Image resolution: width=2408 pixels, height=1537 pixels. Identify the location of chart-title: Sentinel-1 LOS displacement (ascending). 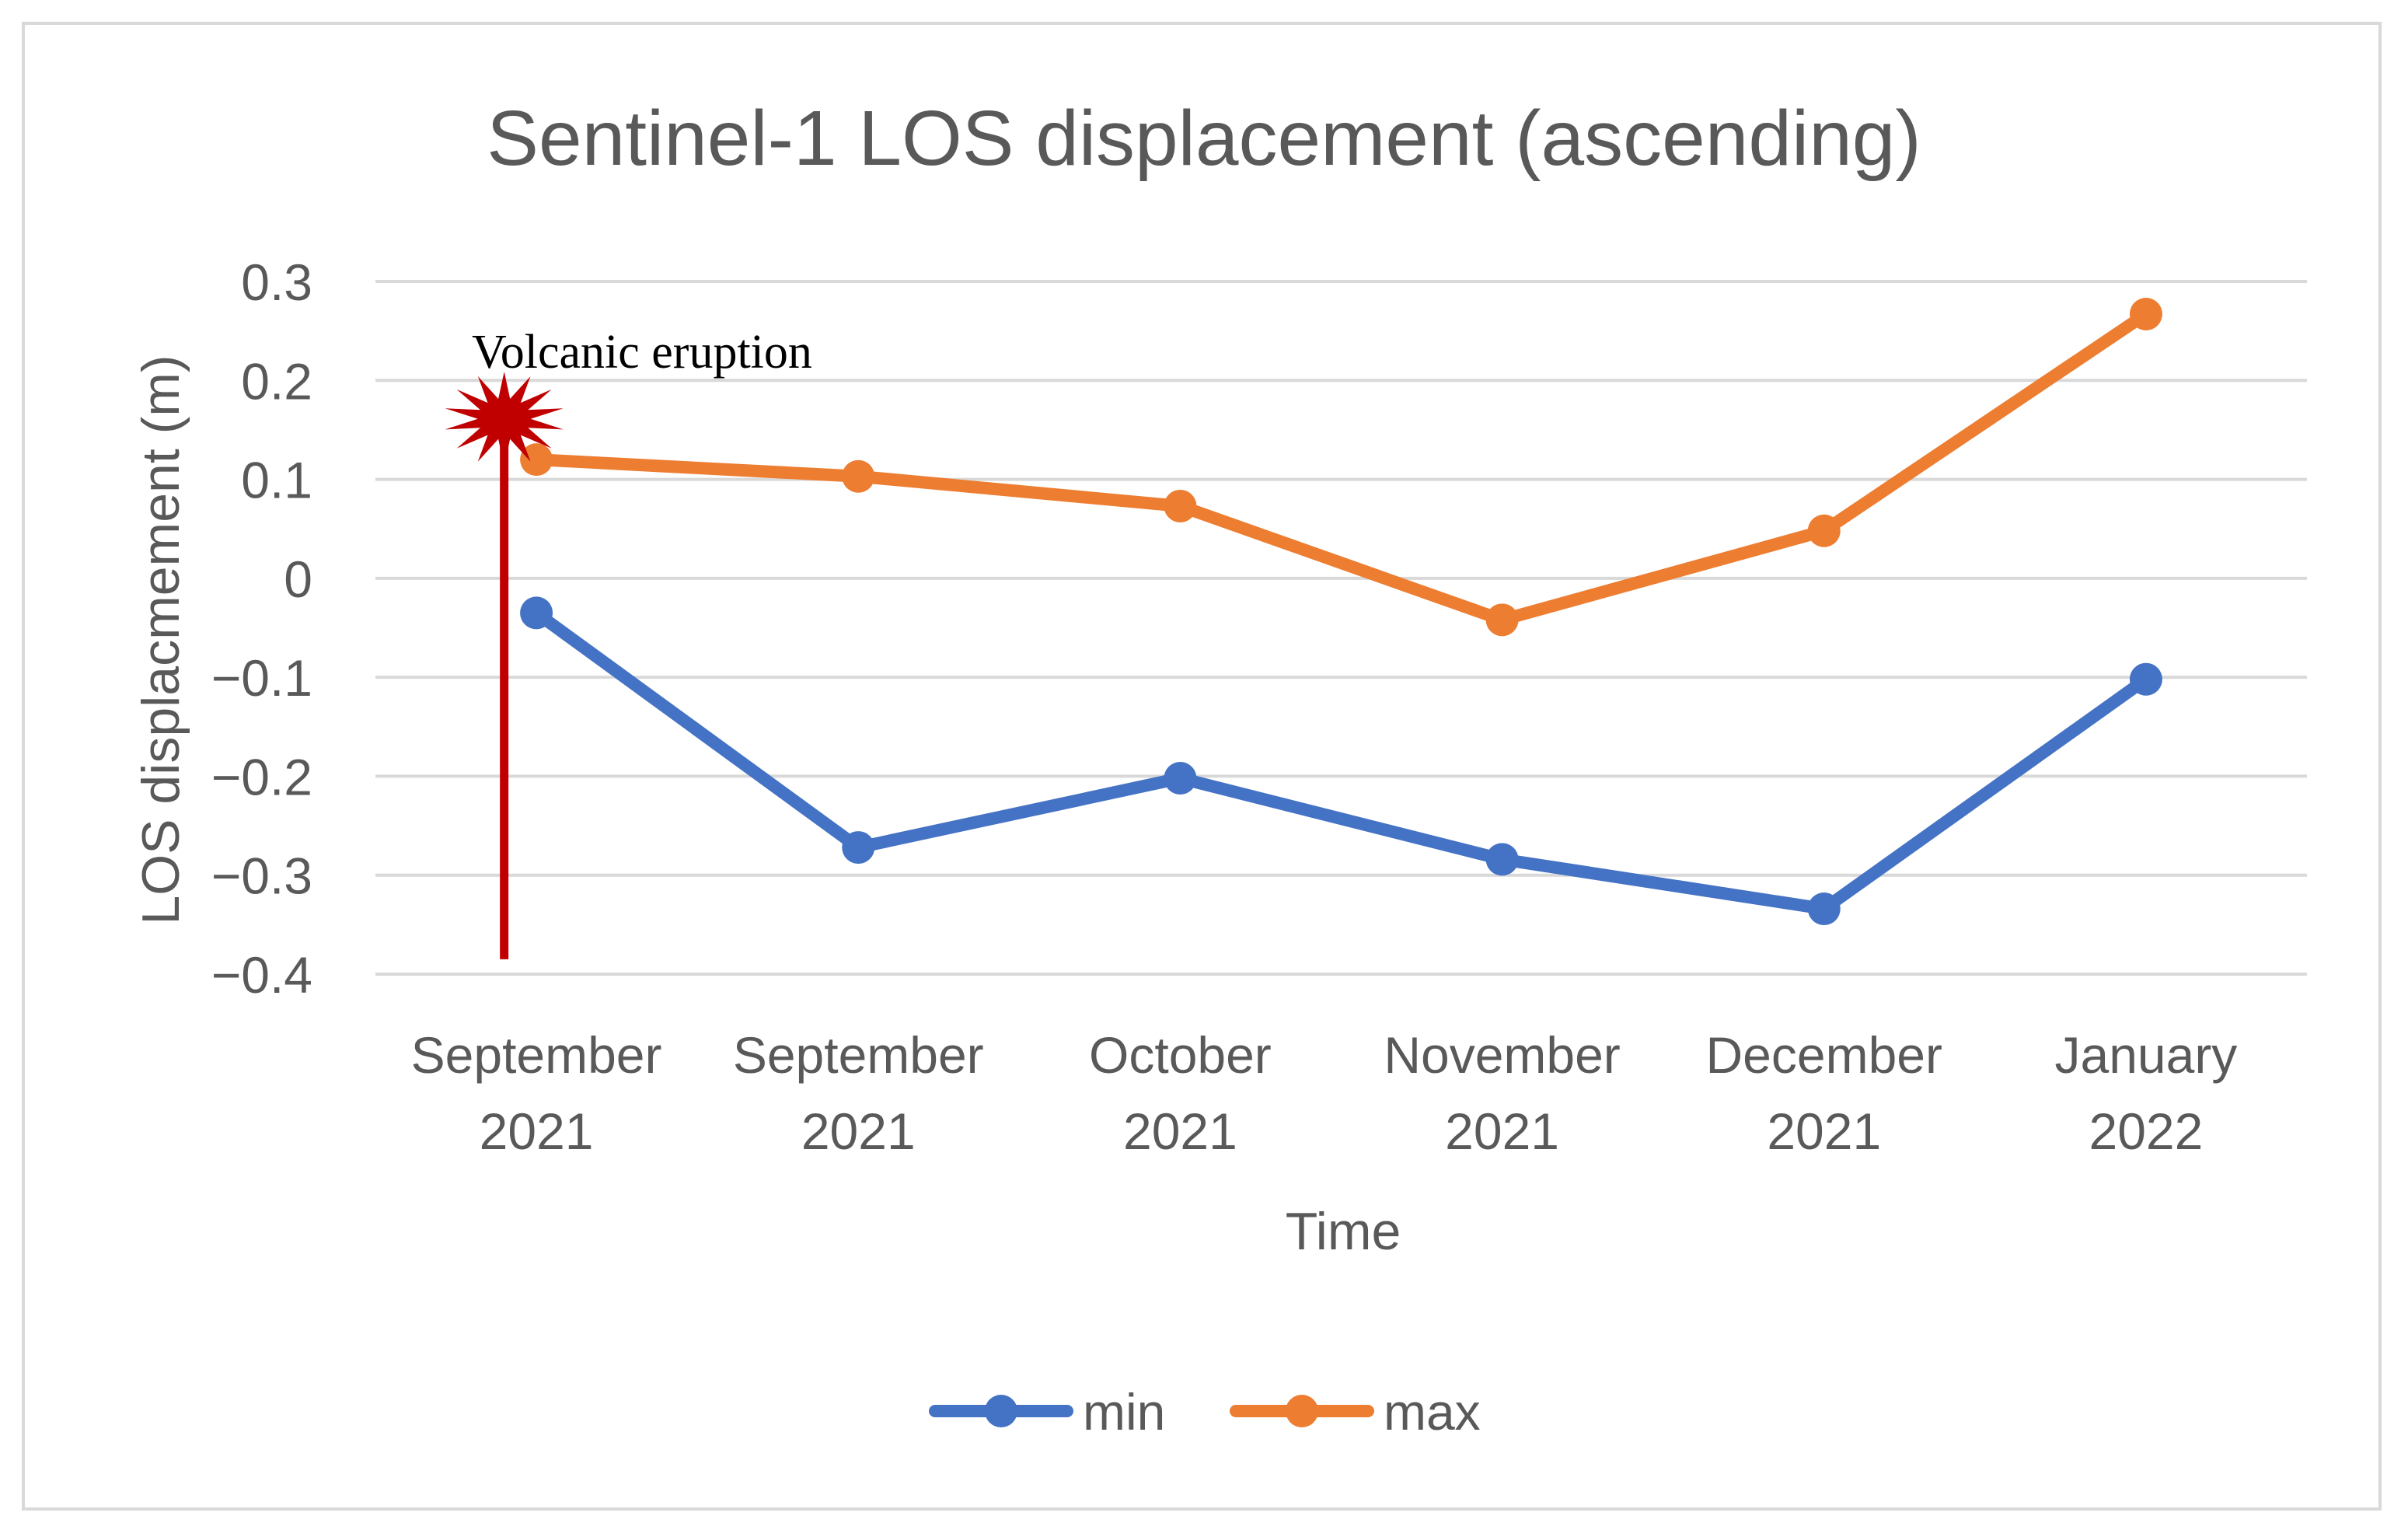
(1204, 138).